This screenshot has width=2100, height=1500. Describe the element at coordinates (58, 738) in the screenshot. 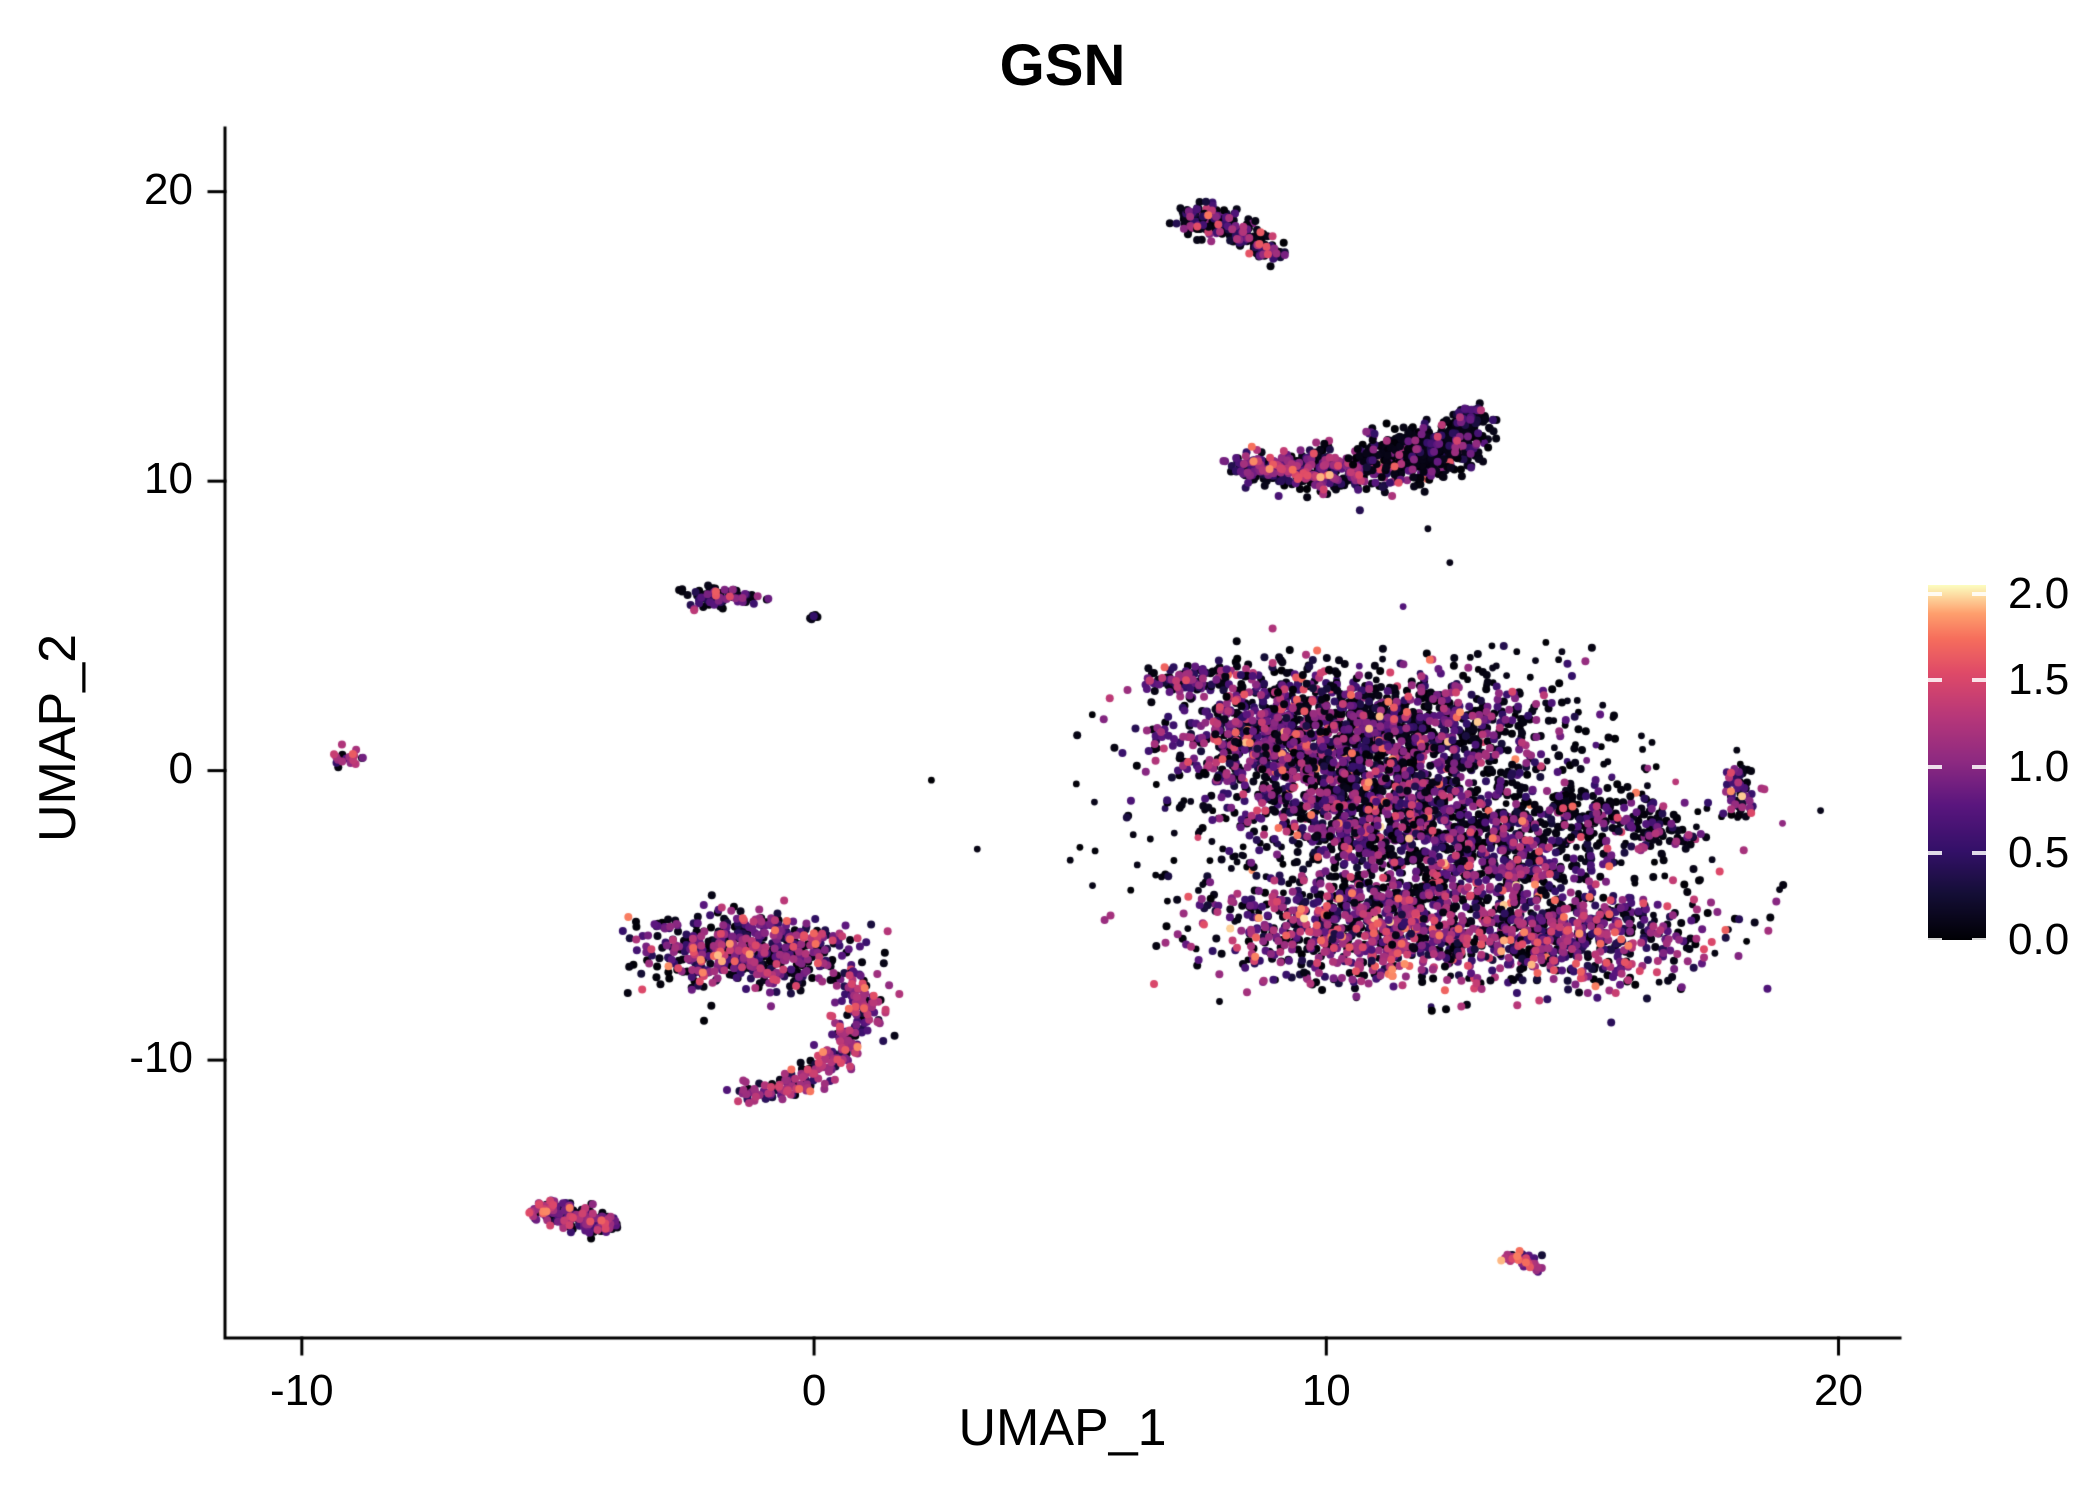

I see `y-axis-label: UMAP_2` at that location.